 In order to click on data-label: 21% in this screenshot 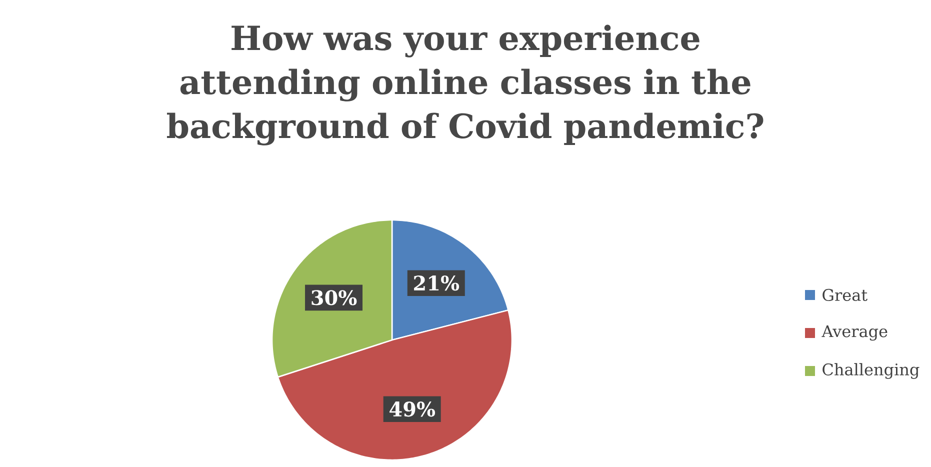, I will do `click(437, 283)`.